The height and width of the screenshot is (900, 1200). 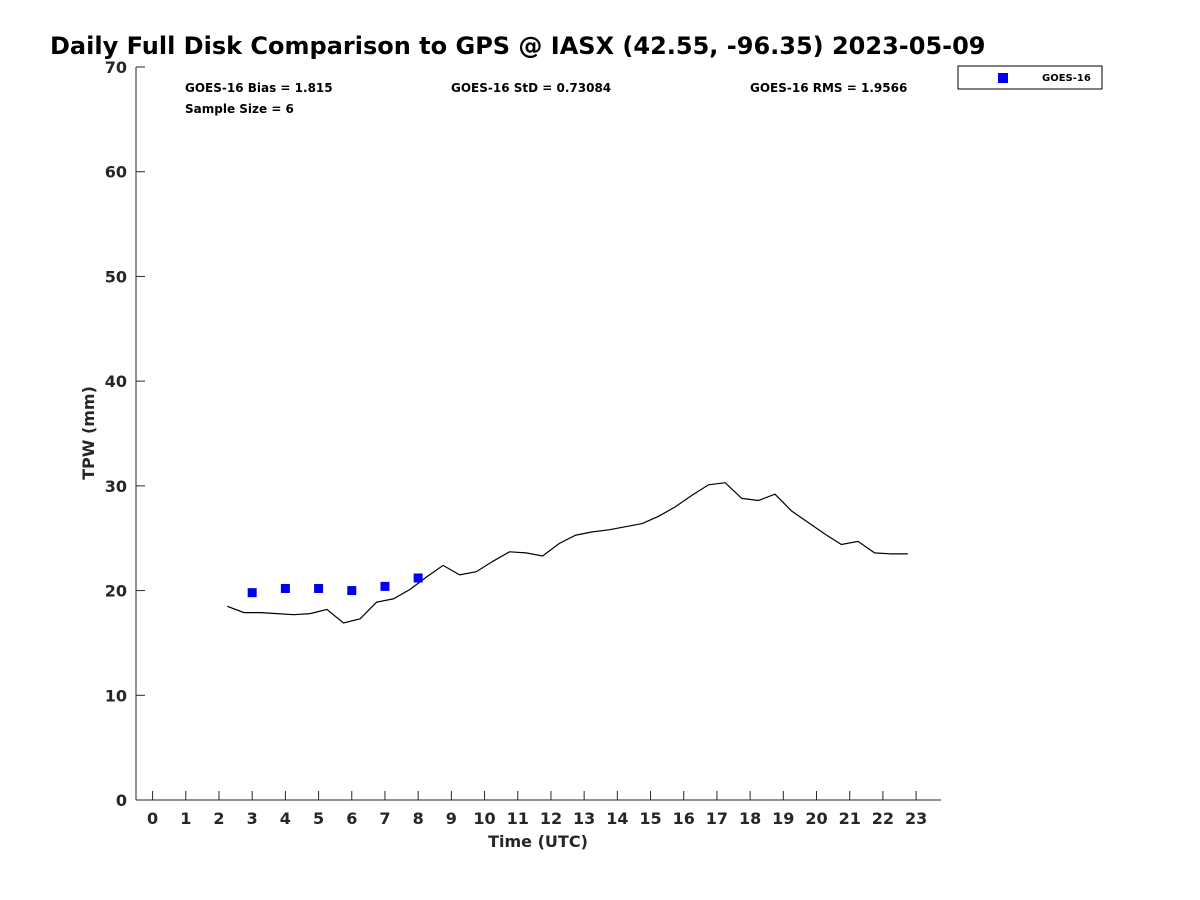 What do you see at coordinates (152, 818) in the screenshot?
I see `x-tick-label: 0` at bounding box center [152, 818].